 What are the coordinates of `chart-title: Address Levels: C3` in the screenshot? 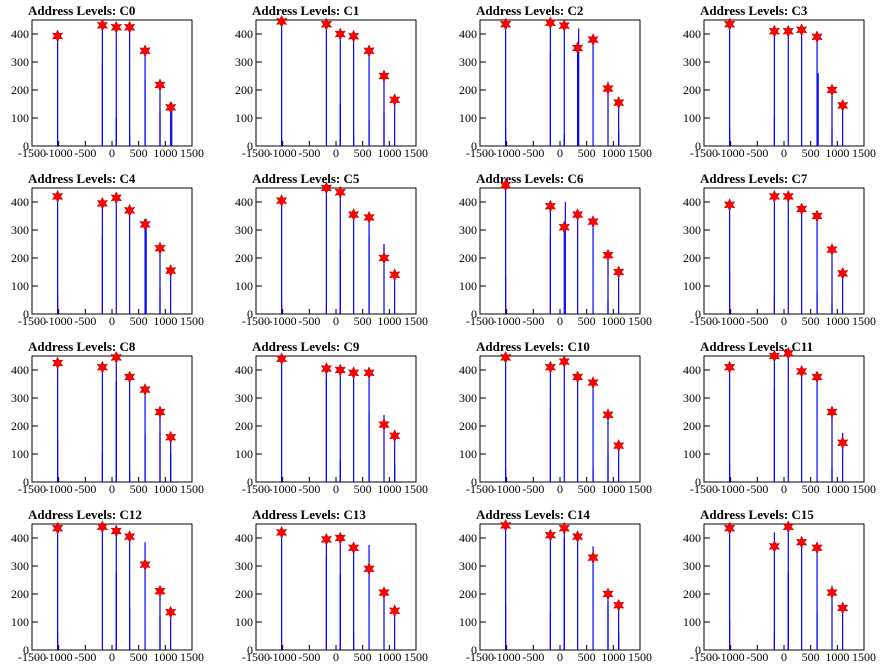 It's located at (754, 10).